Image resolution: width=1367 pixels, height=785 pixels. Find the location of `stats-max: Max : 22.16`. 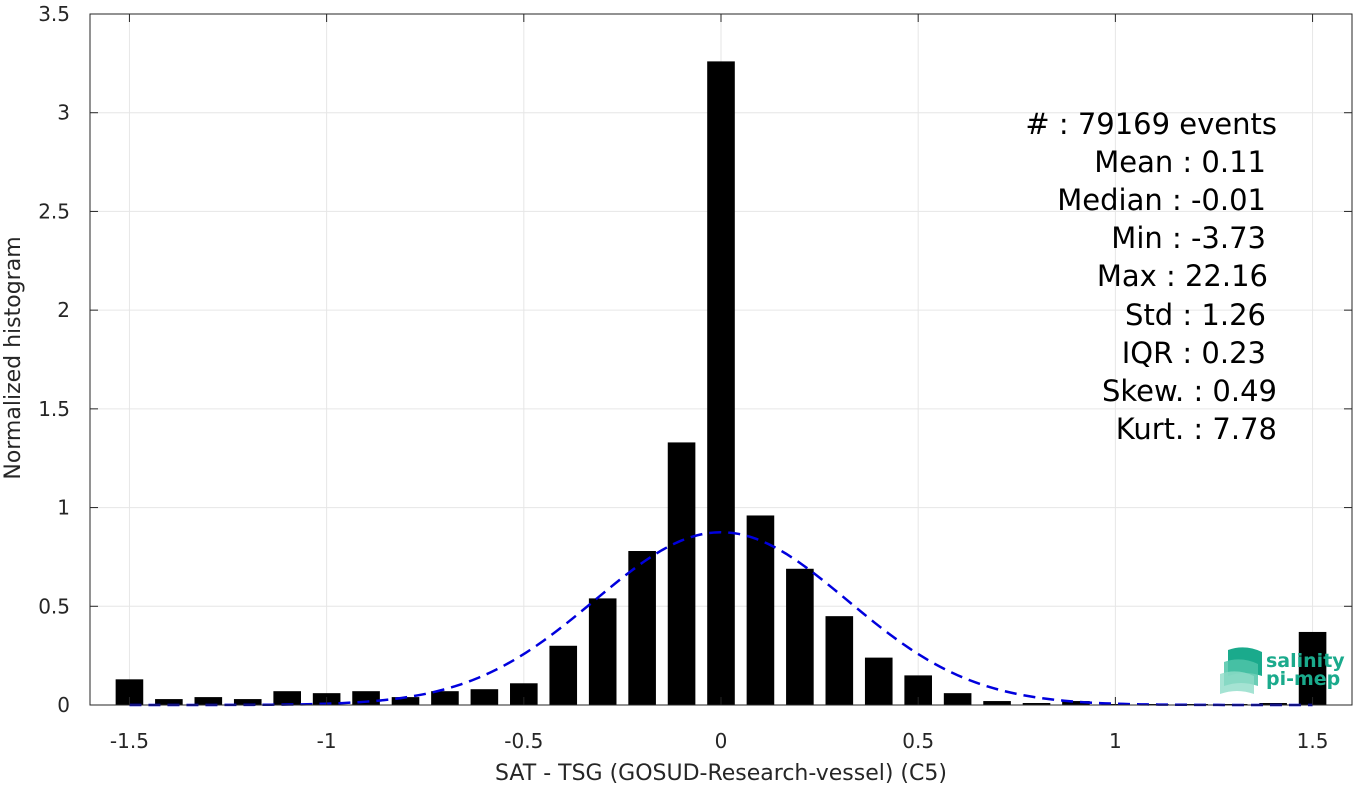

stats-max: Max : 22.16 is located at coordinates (1182, 276).